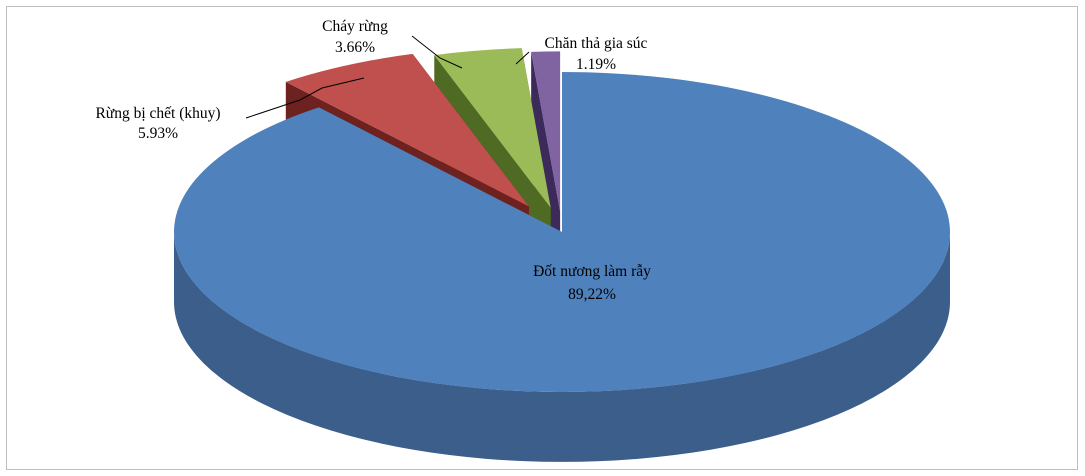  I want to click on leader-lines, so click(387, 77).